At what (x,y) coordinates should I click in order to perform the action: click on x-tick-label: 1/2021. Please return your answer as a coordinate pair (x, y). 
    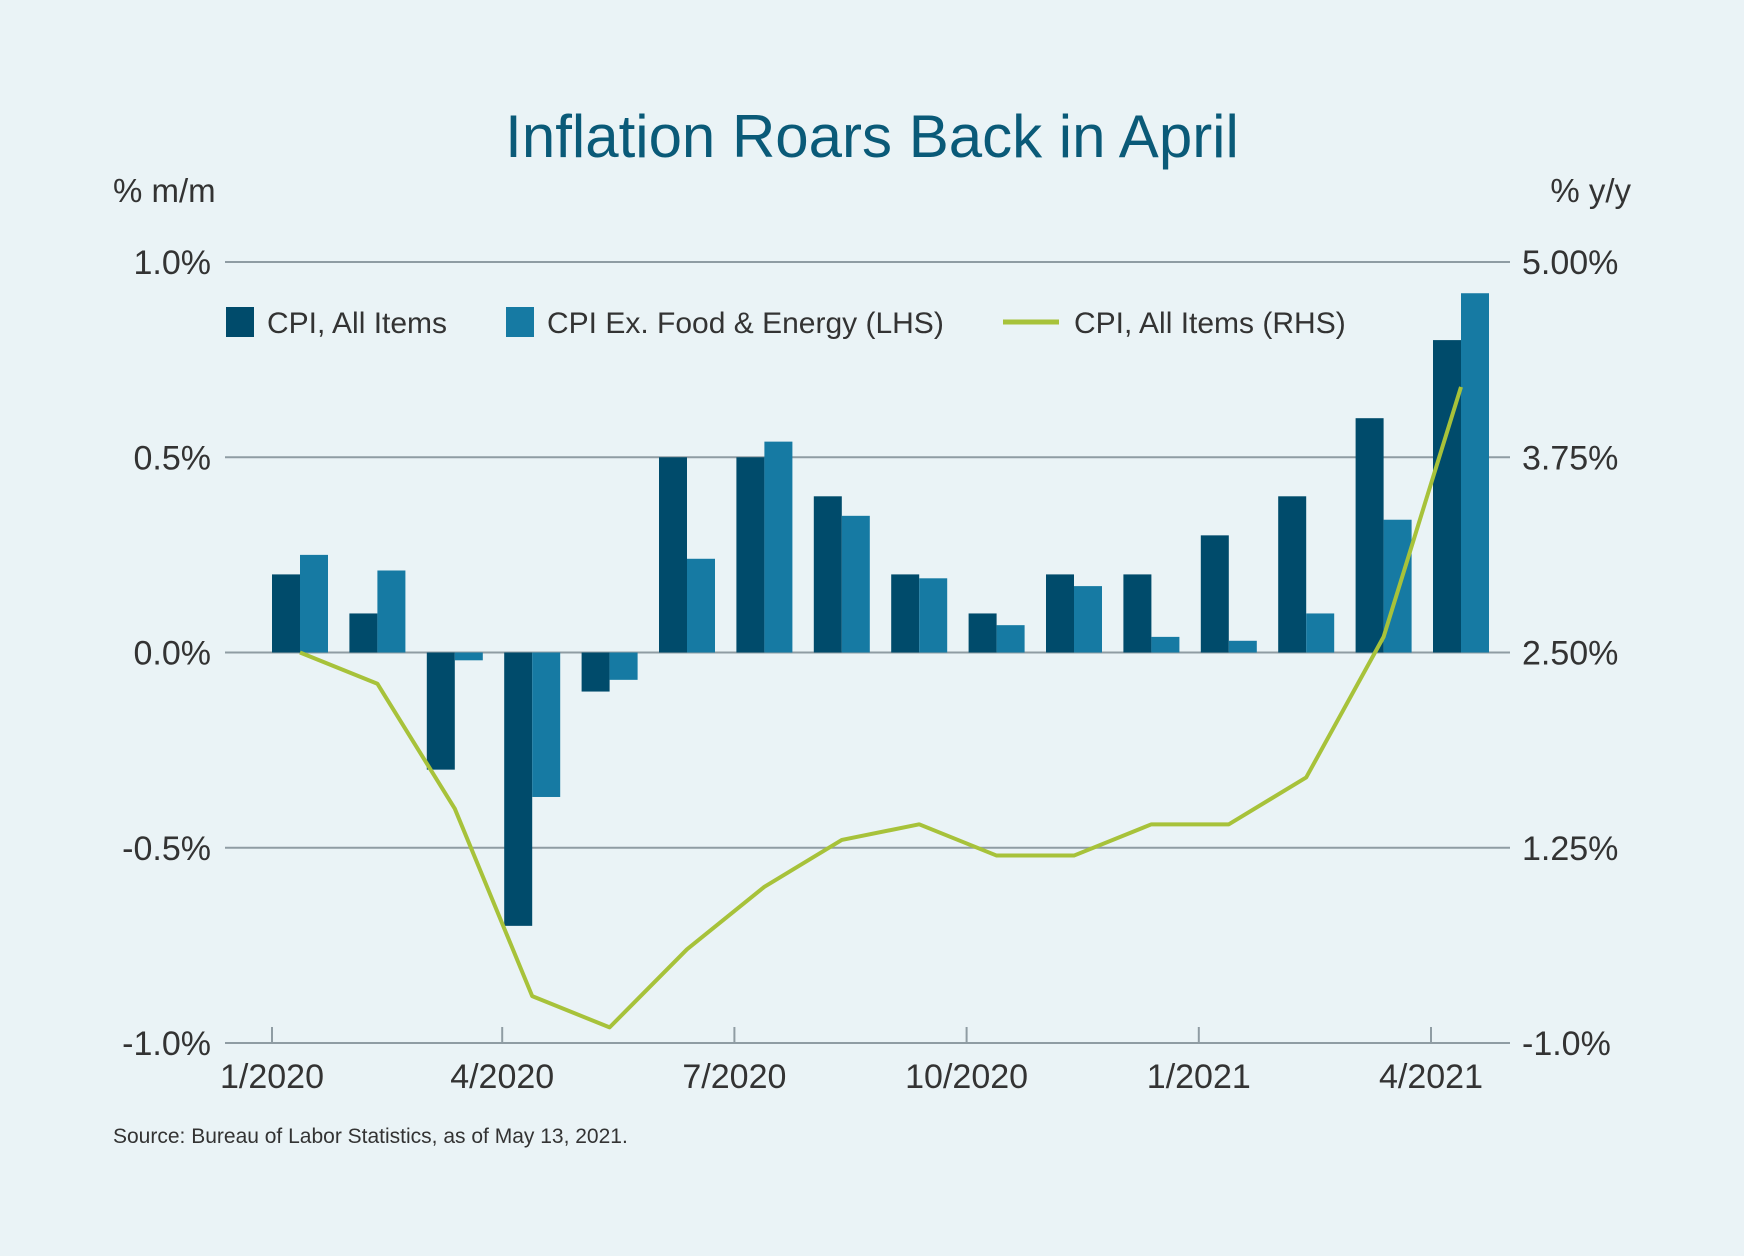
    Looking at the image, I should click on (1199, 1077).